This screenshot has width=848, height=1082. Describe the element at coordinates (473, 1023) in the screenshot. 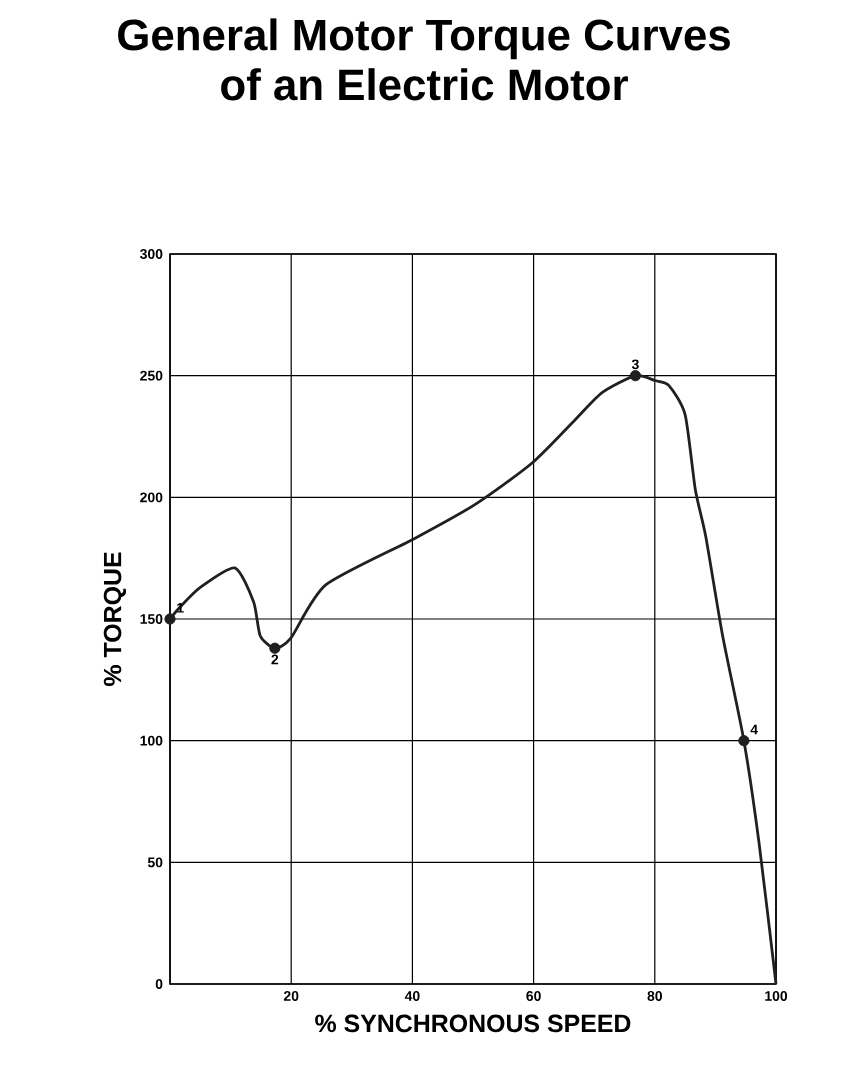

I see `x-axis-title: % SYNCHRONOUS SPEED` at that location.